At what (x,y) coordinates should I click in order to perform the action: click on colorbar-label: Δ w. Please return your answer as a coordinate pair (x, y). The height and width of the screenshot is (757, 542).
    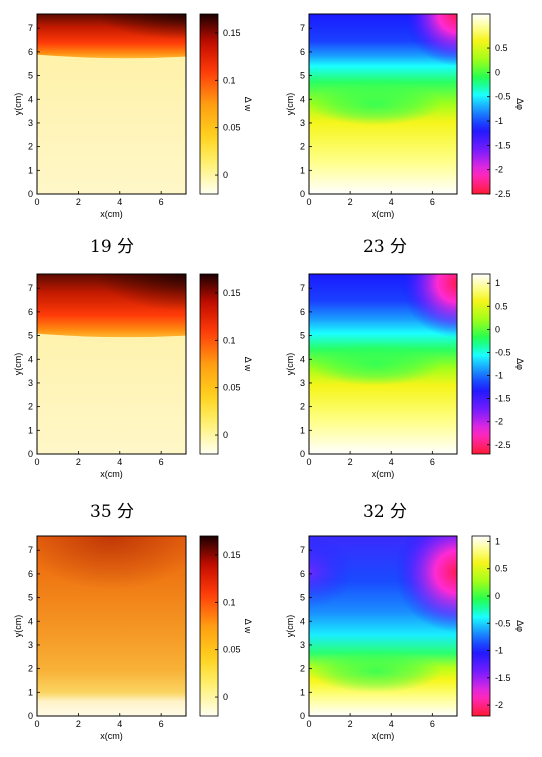
    Looking at the image, I should click on (248, 104).